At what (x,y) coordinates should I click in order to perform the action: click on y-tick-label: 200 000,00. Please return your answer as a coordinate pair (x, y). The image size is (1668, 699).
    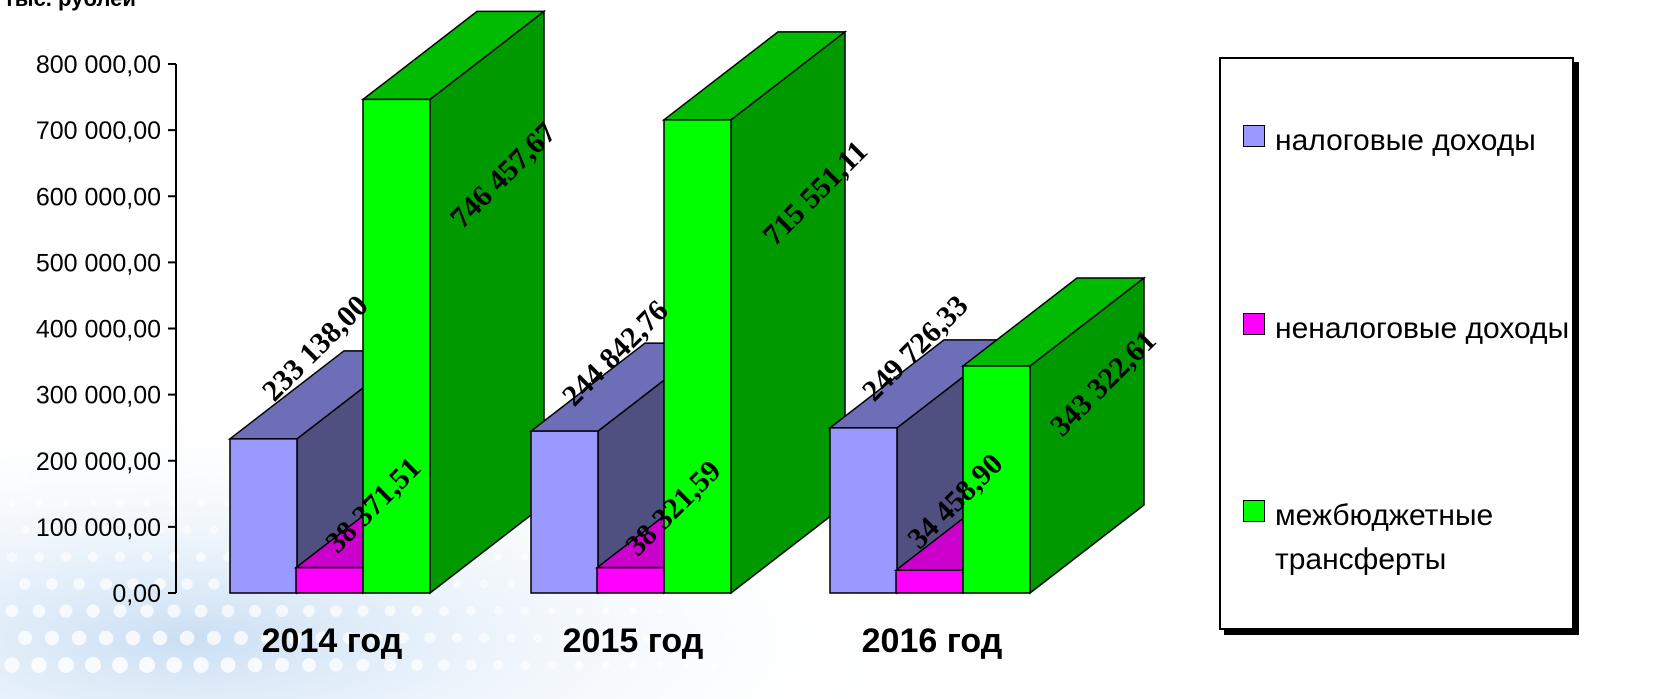
    Looking at the image, I should click on (98, 462).